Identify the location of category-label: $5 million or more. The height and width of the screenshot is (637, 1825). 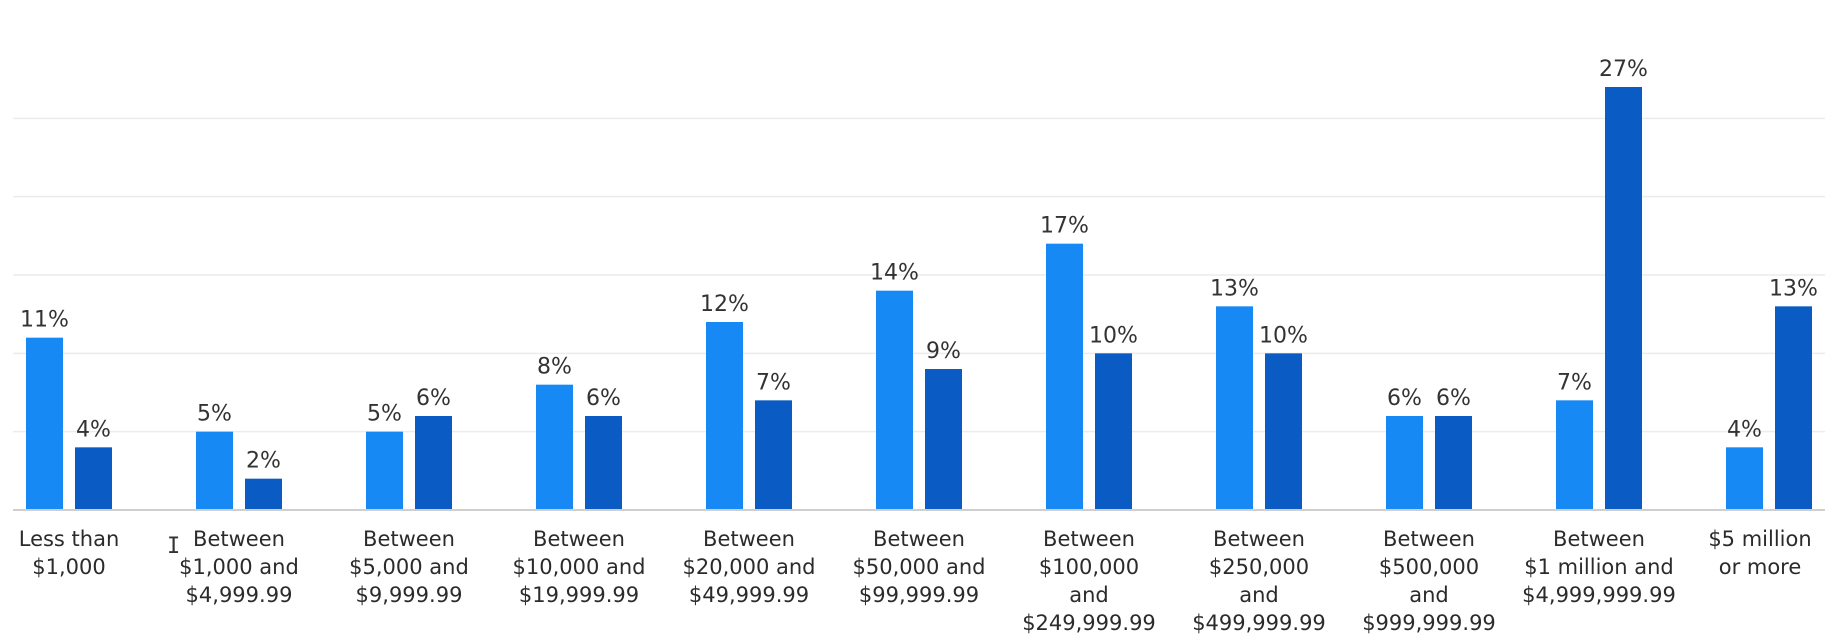
(1759, 553).